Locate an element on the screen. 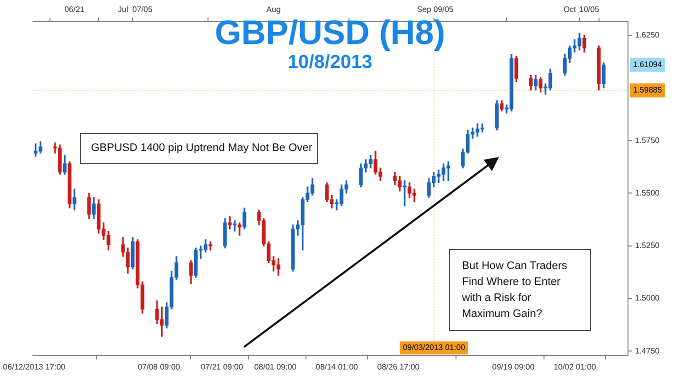 The width and height of the screenshot is (680, 377). x2-tick-label: Oct is located at coordinates (570, 9).